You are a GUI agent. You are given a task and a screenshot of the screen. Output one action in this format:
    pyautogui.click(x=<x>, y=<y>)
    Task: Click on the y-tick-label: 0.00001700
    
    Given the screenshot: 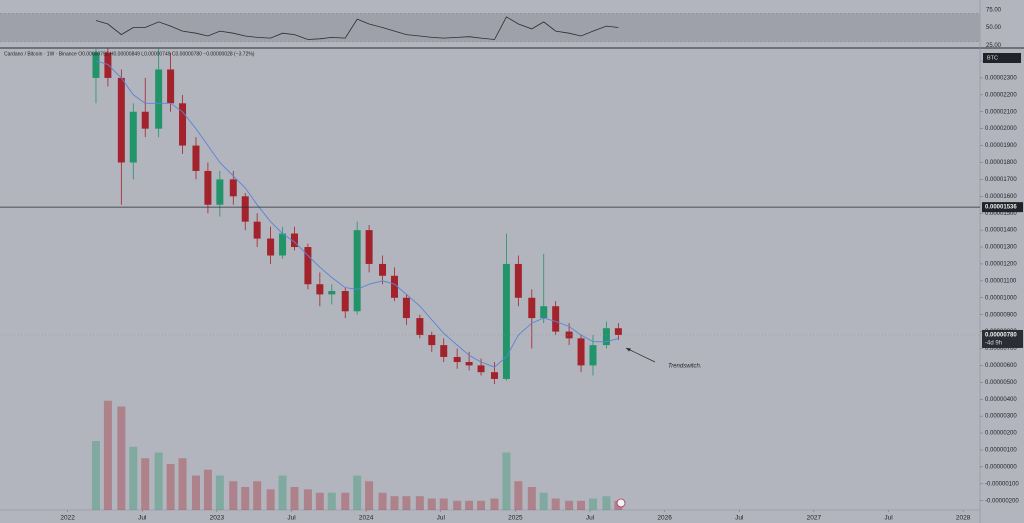 What is the action you would take?
    pyautogui.click(x=1001, y=180)
    